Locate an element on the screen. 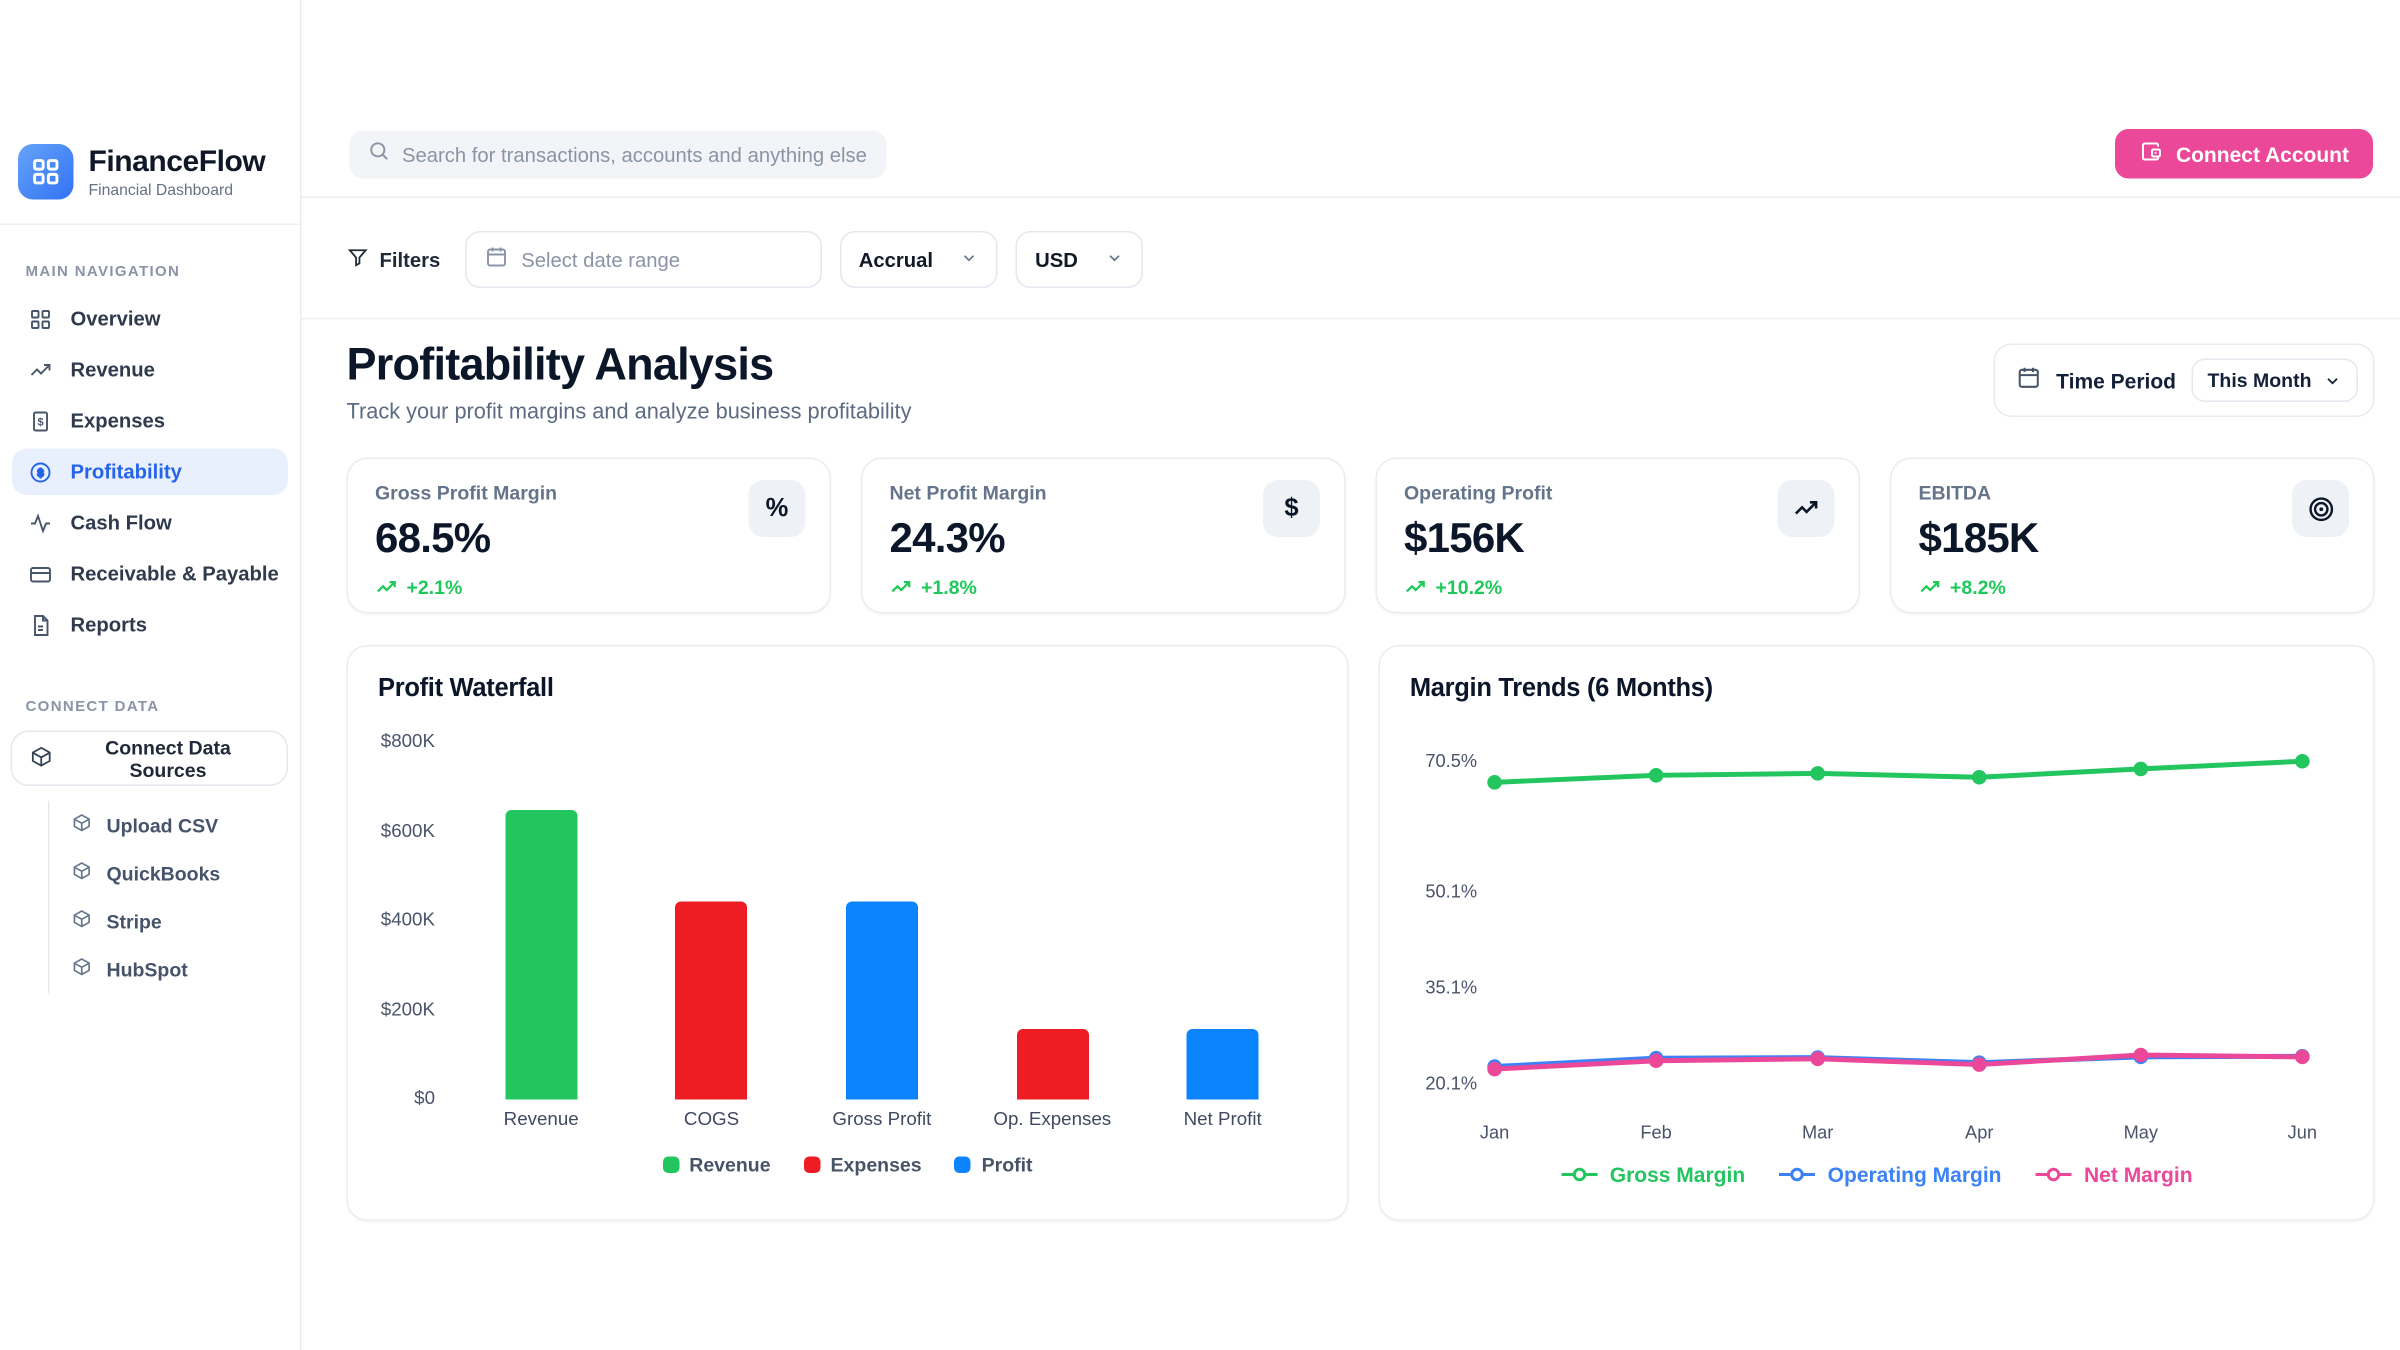  legend-label: Revenue is located at coordinates (730, 1165).